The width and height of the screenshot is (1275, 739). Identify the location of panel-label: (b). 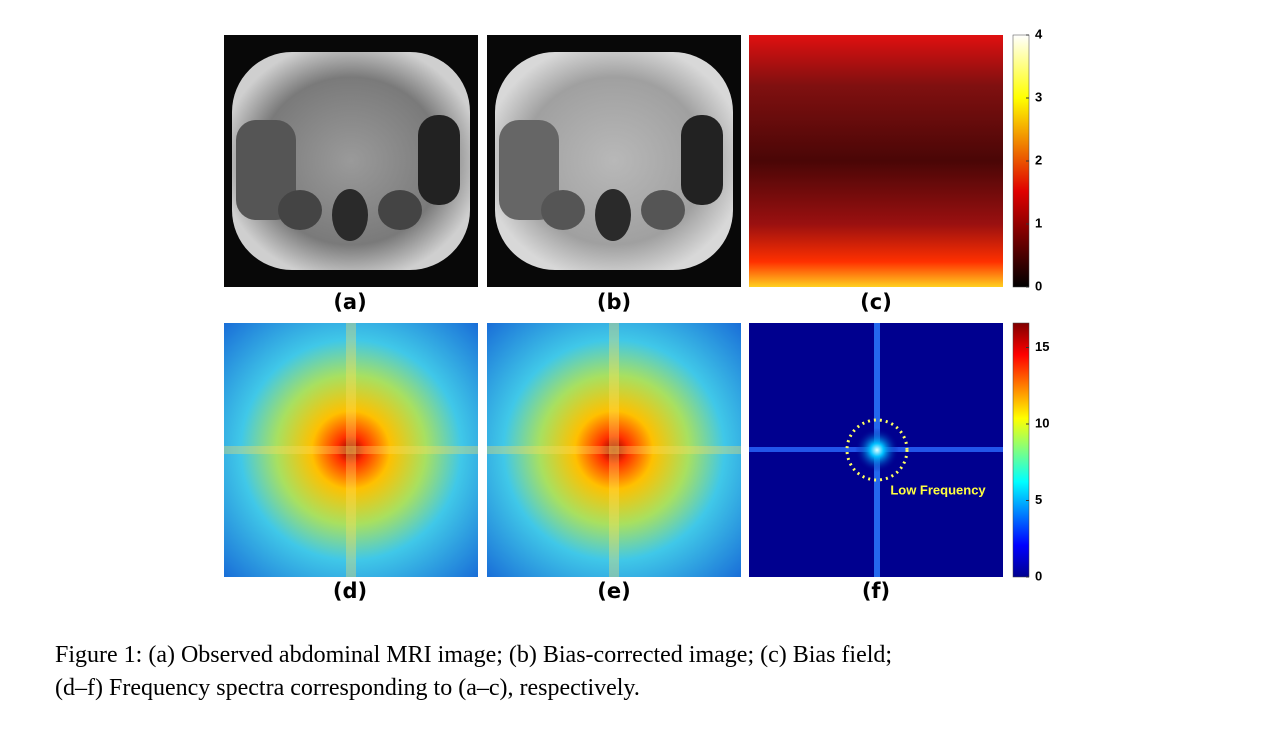
(614, 302).